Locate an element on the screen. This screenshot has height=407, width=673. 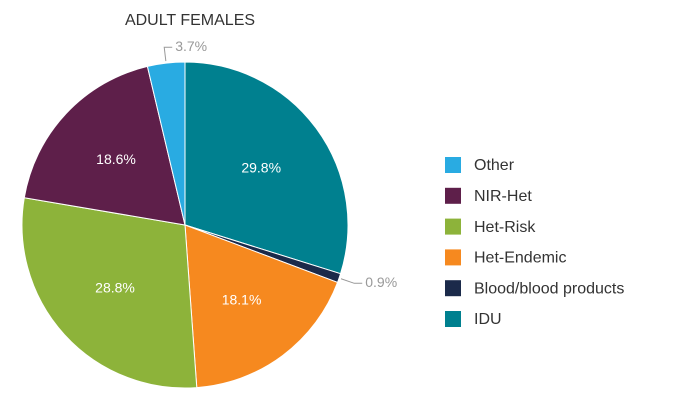
legend-label: IDU is located at coordinates (488, 319).